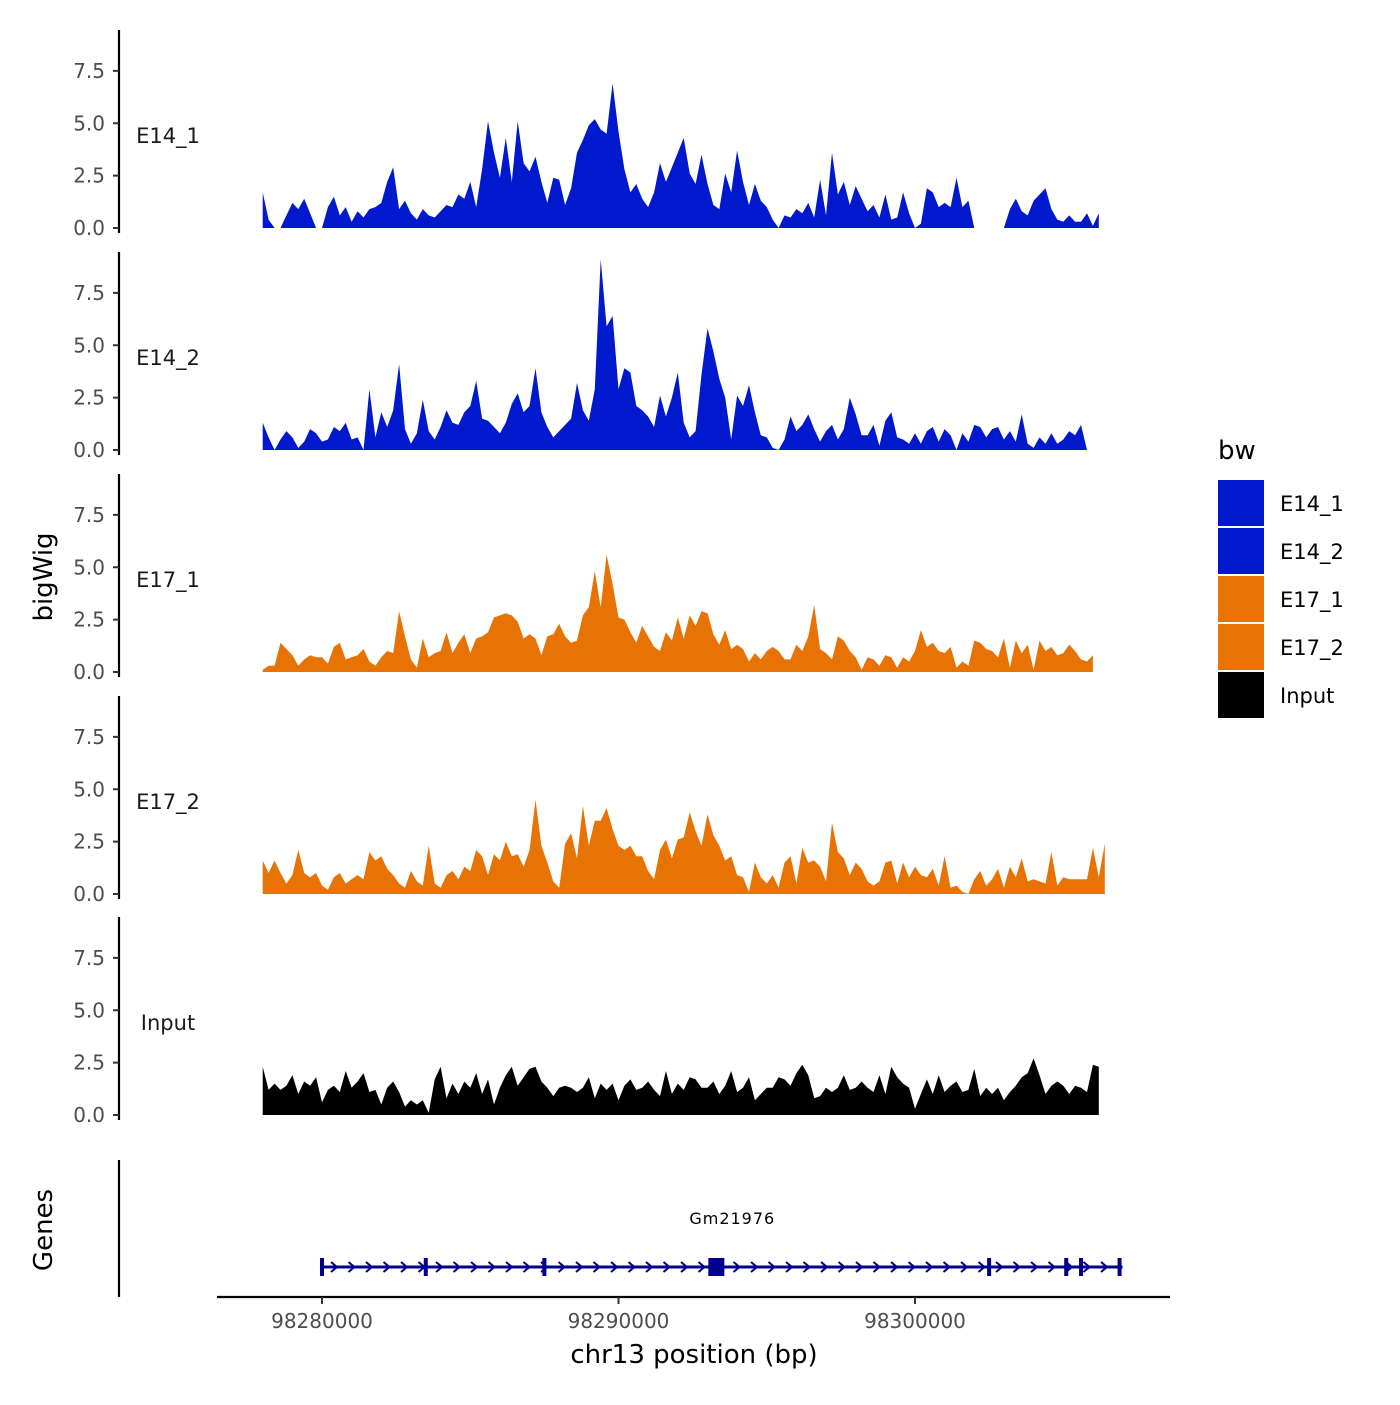 The width and height of the screenshot is (1400, 1405). I want to click on x-tick-label: 98300000, so click(915, 1321).